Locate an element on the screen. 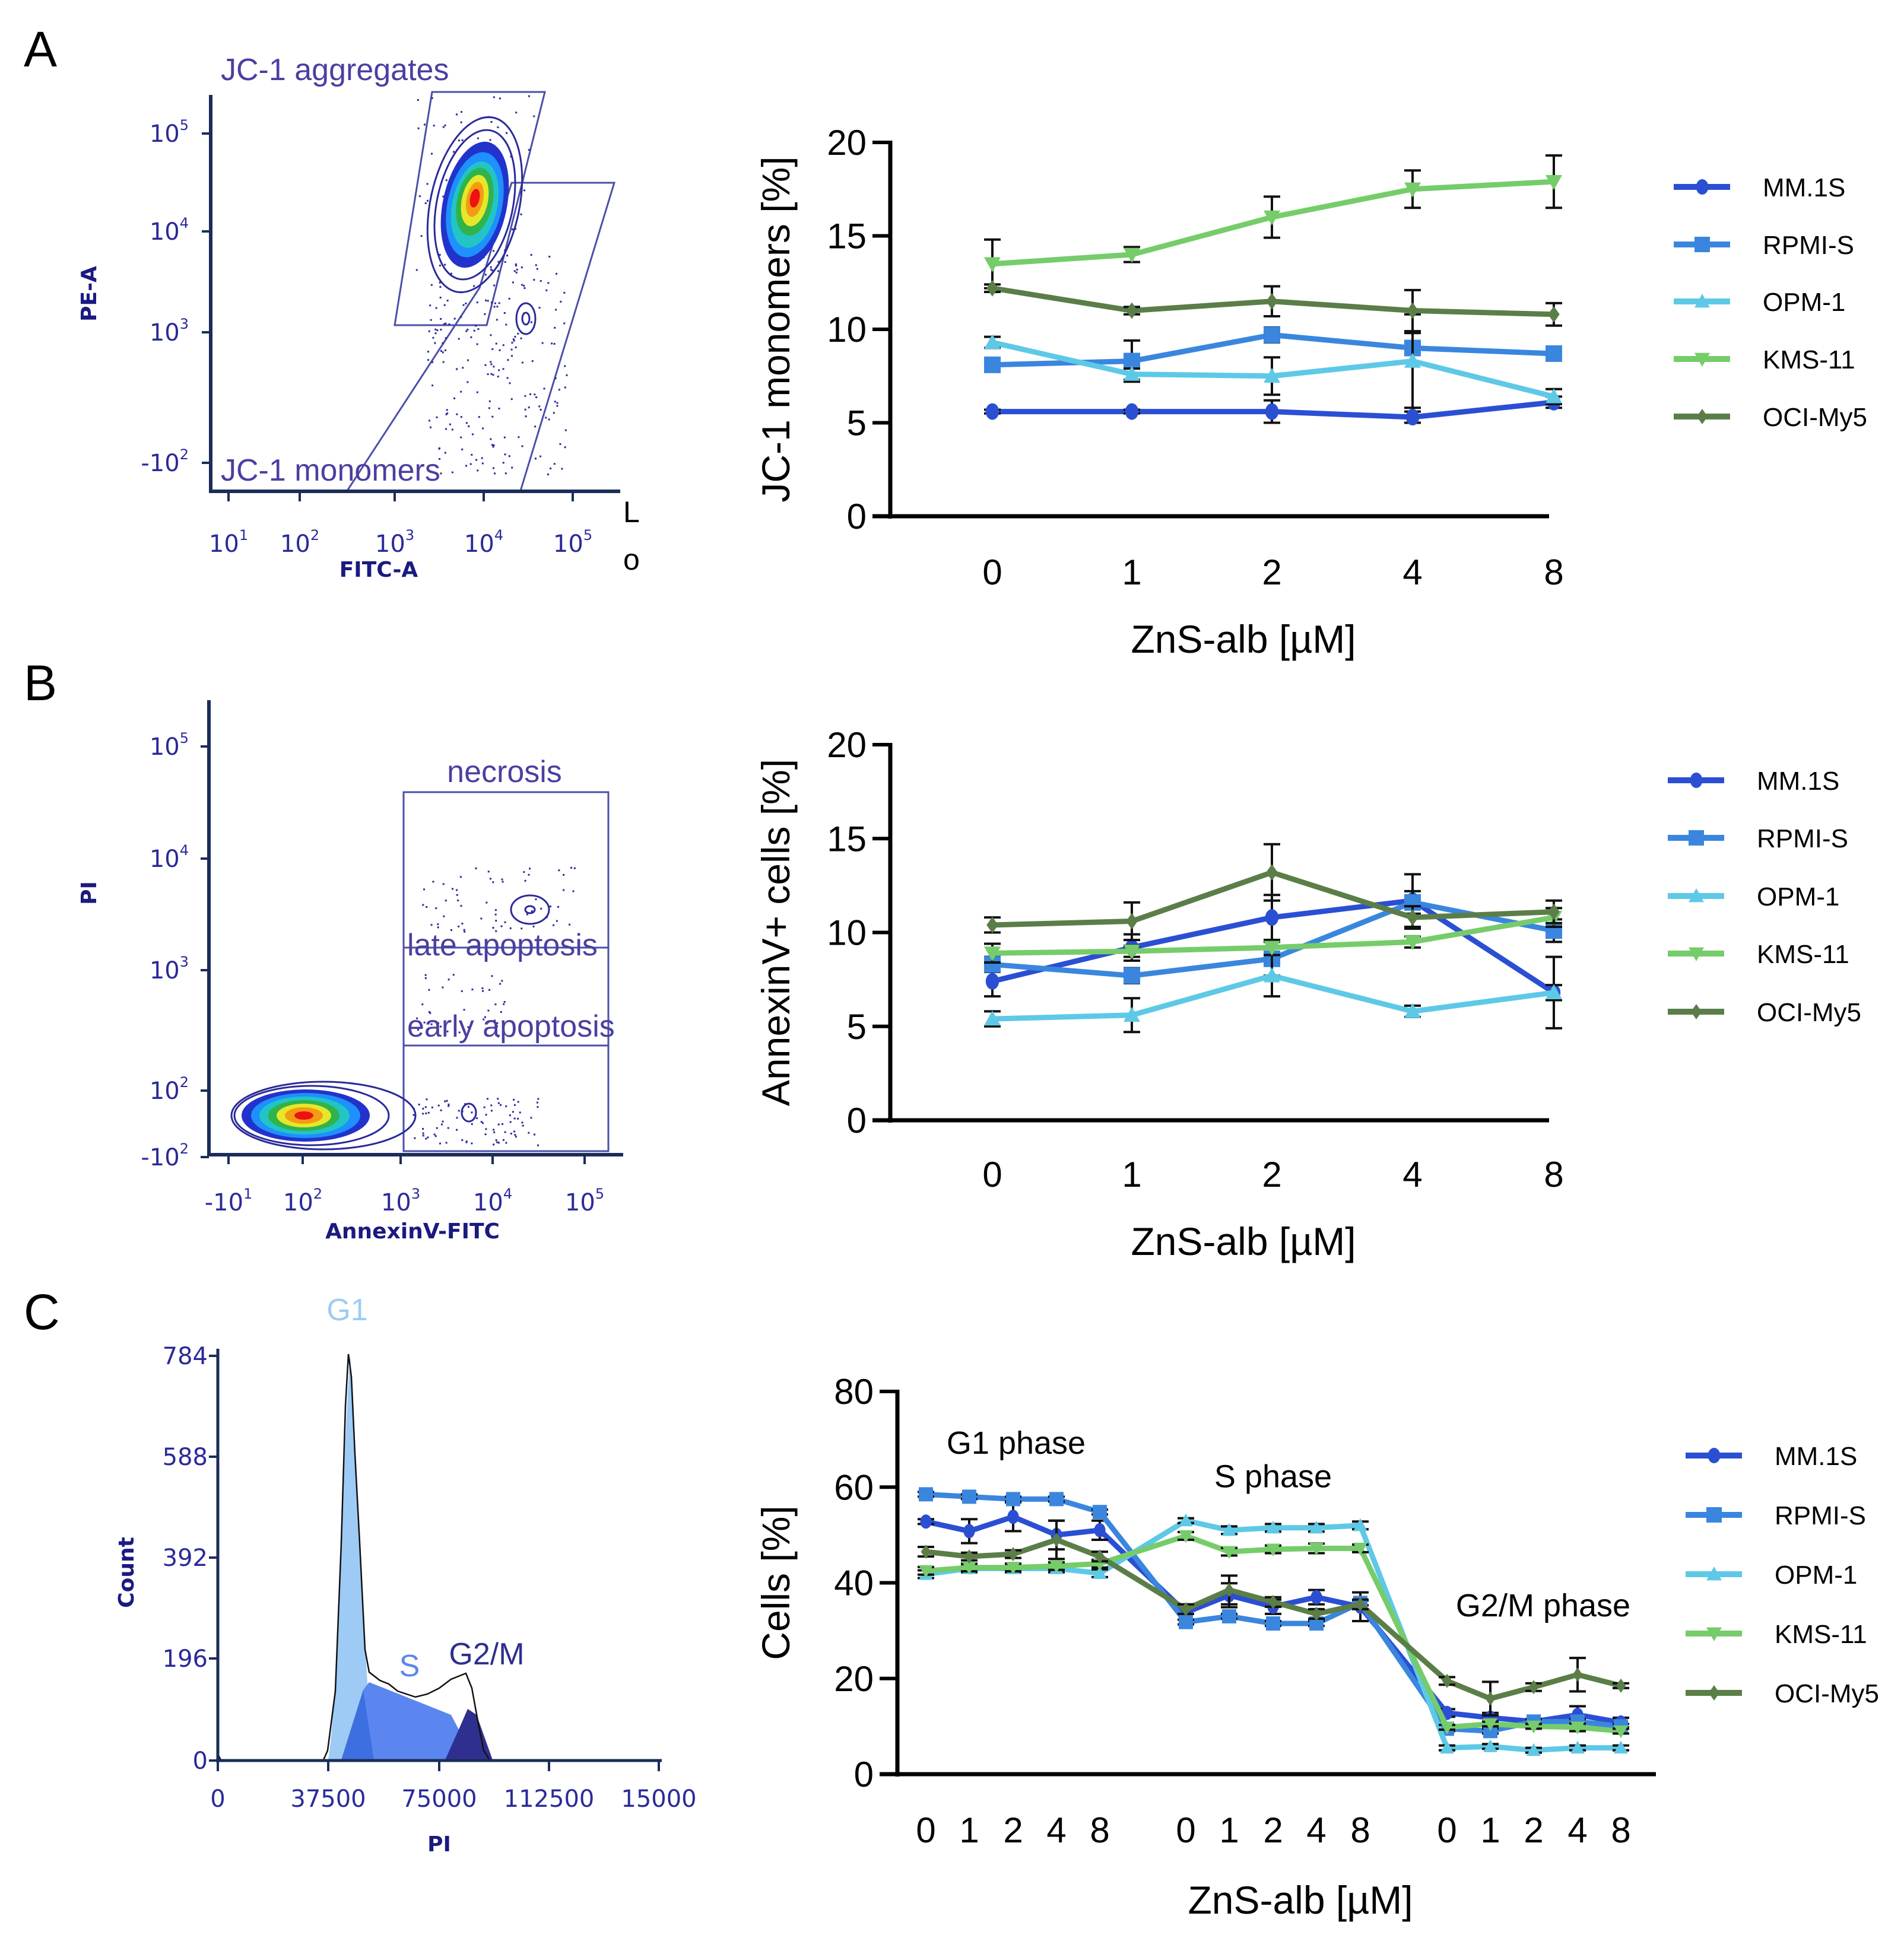 This screenshot has height=1951, width=1904. legend-item: RPMI-S is located at coordinates (1764, 246).